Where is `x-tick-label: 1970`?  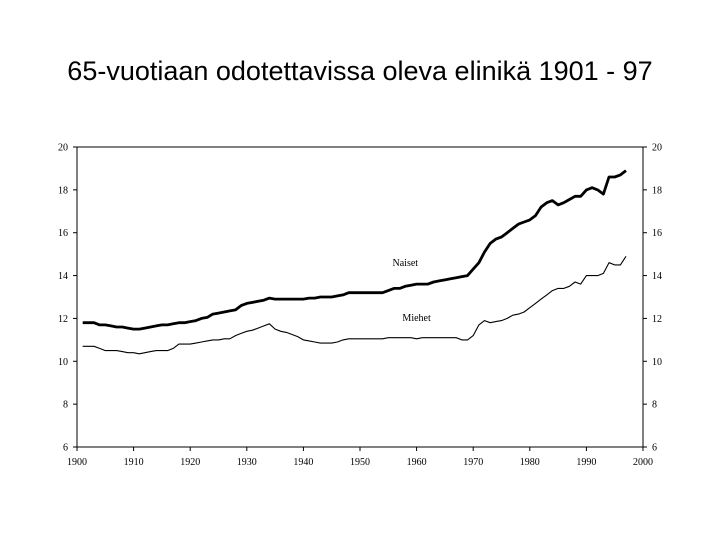
x-tick-label: 1970 is located at coordinates (473, 462).